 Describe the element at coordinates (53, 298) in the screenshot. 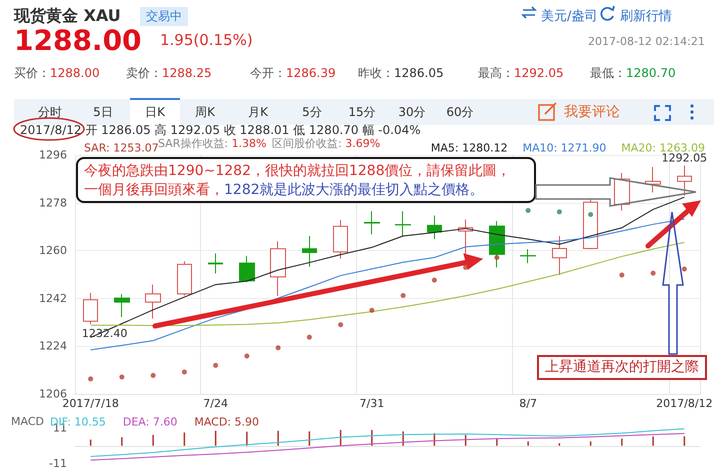

I see `y-tick-label: 1242` at that location.